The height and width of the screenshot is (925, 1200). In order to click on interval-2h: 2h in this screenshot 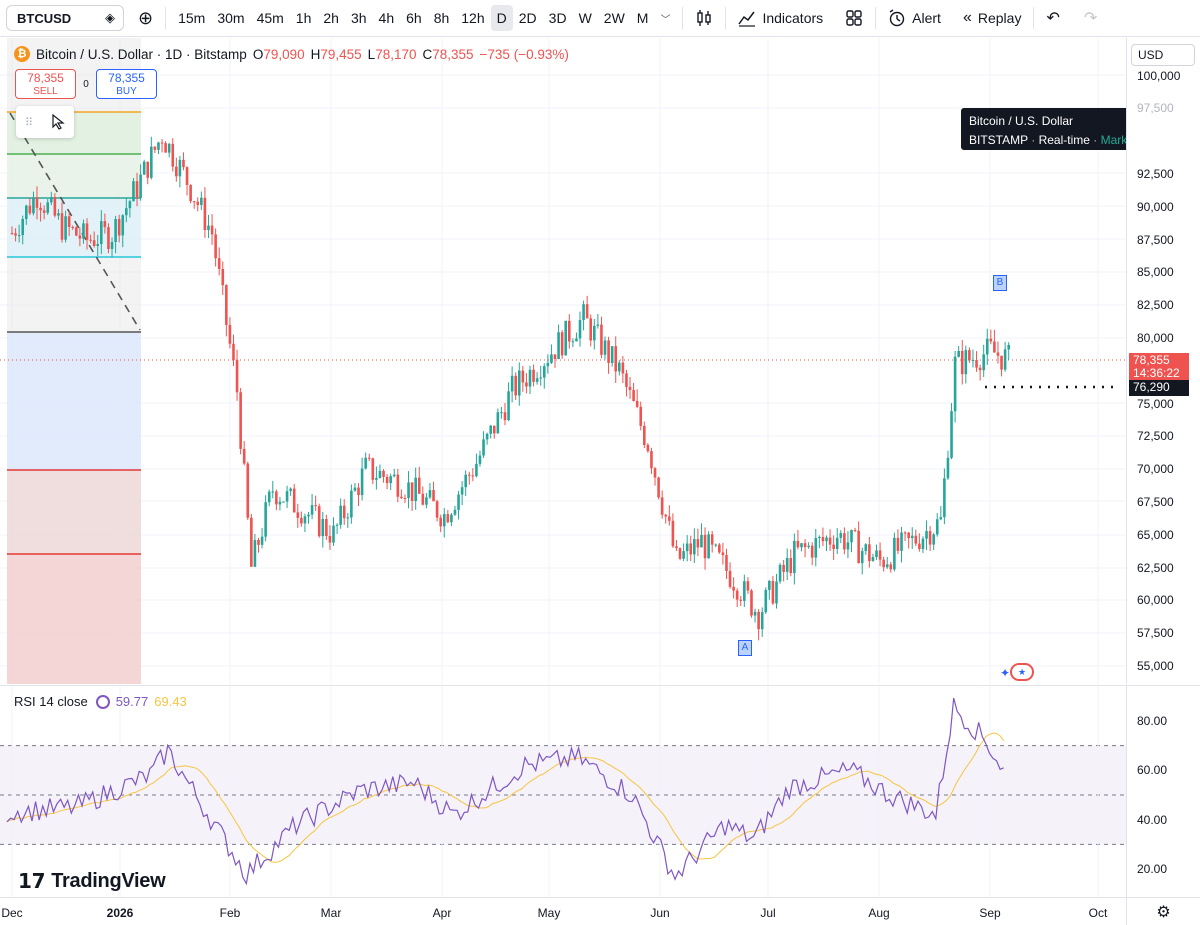, I will do `click(331, 18)`.